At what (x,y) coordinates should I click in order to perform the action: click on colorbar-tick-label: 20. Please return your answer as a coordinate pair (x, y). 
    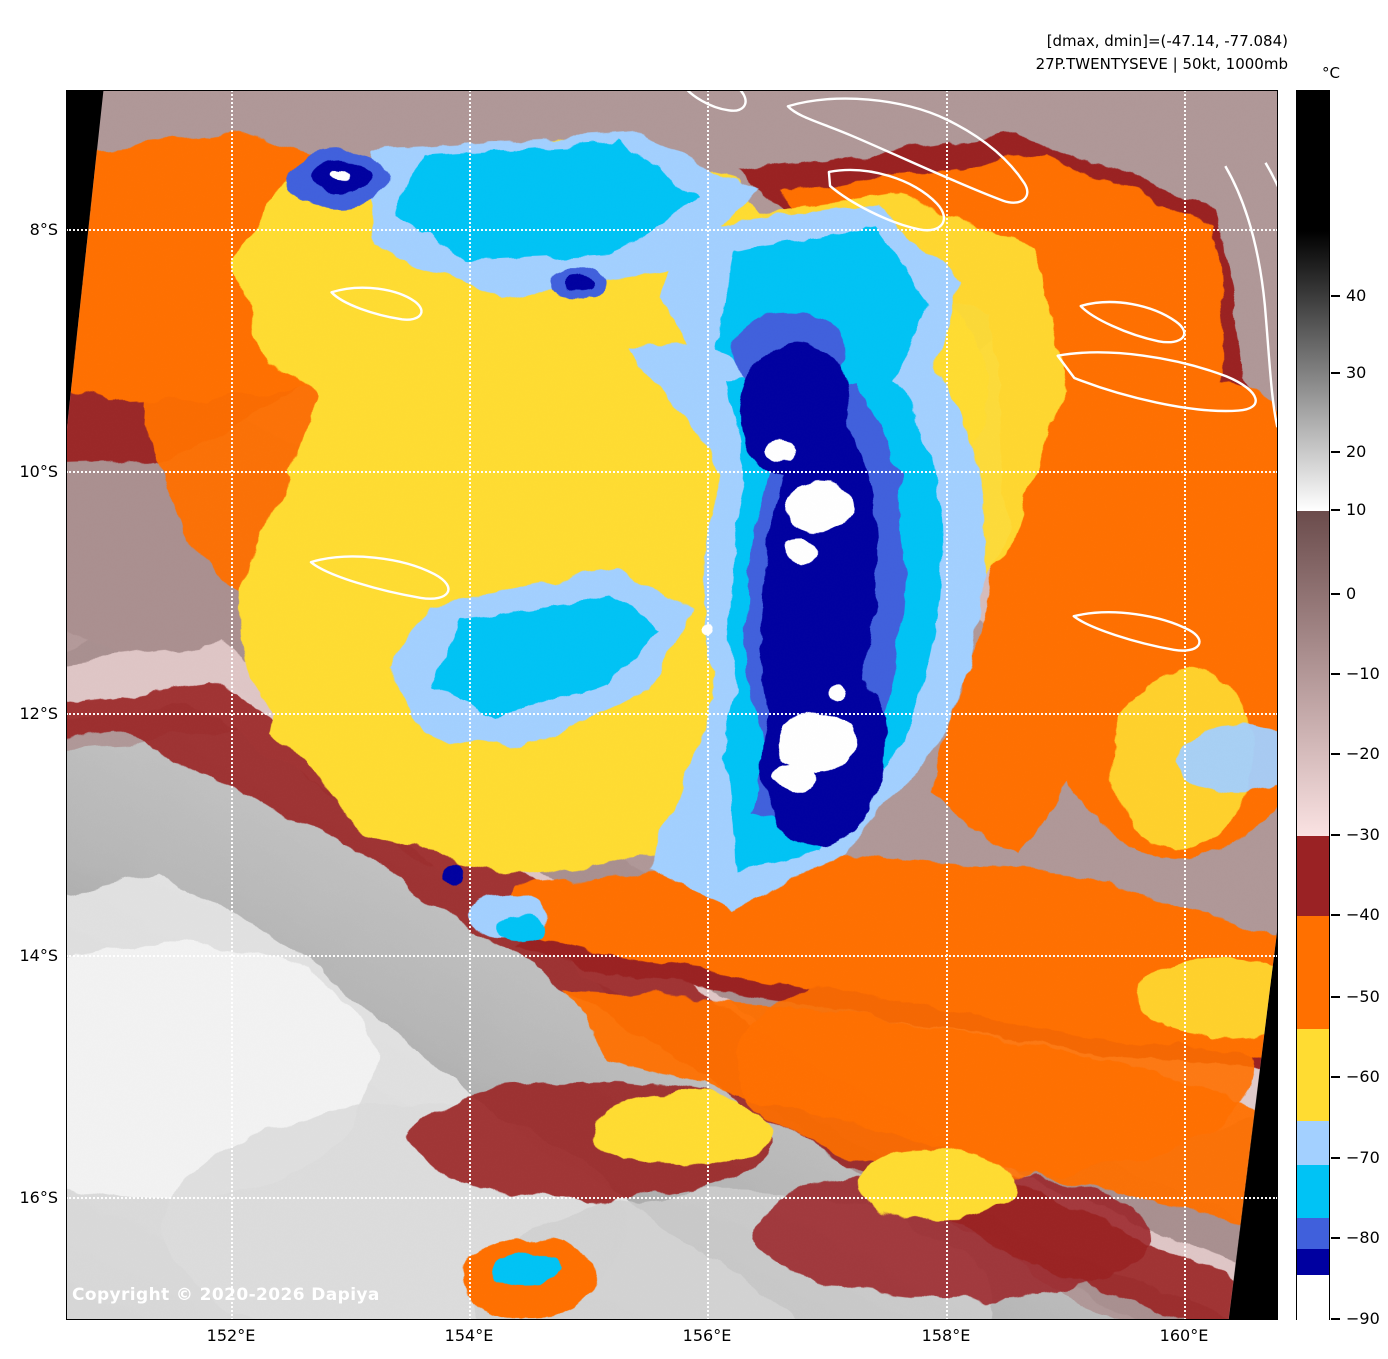
    Looking at the image, I should click on (1356, 451).